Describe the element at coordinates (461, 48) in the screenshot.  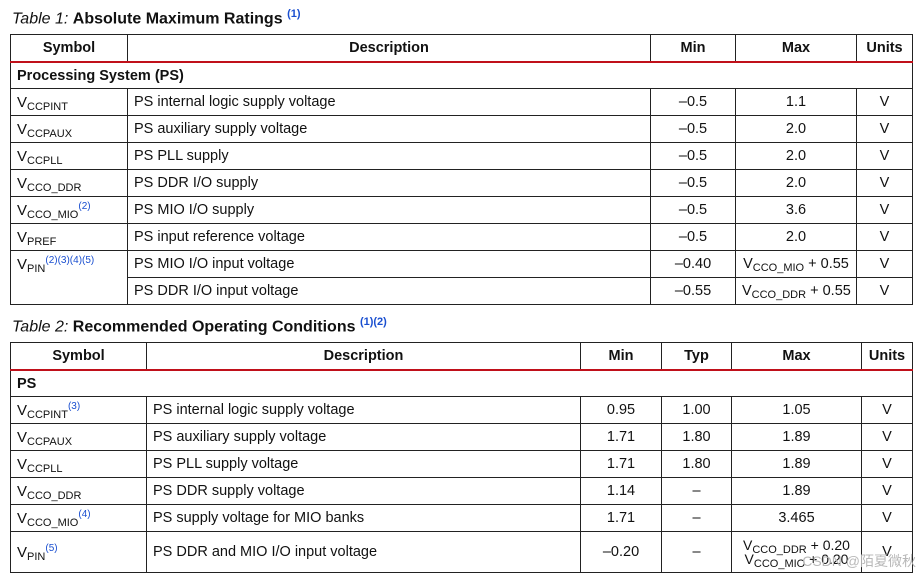
I see `table1-header-row: Symbol Description Min Max Units` at that location.